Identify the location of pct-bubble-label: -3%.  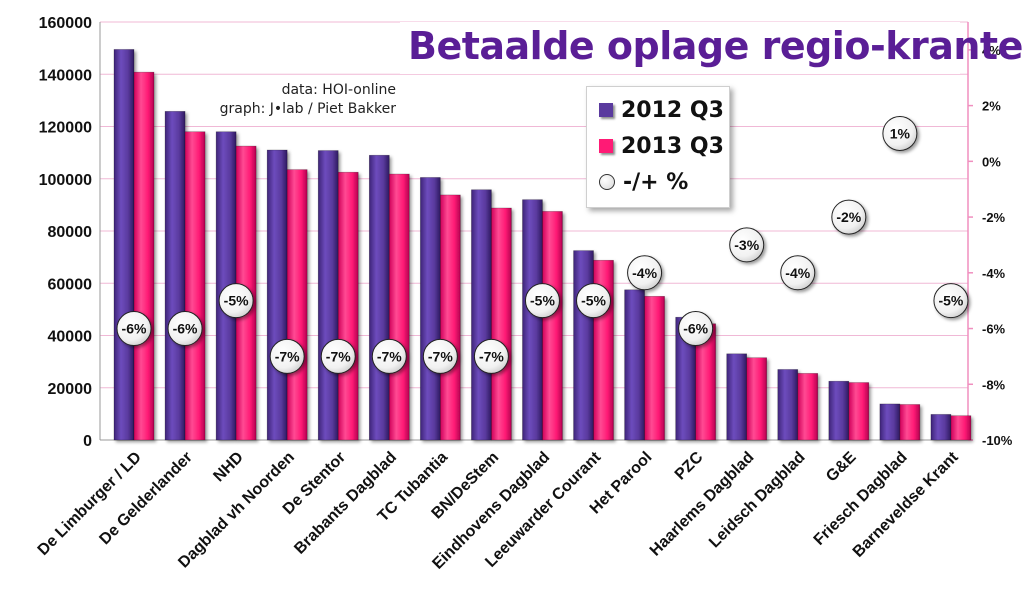
(746, 245).